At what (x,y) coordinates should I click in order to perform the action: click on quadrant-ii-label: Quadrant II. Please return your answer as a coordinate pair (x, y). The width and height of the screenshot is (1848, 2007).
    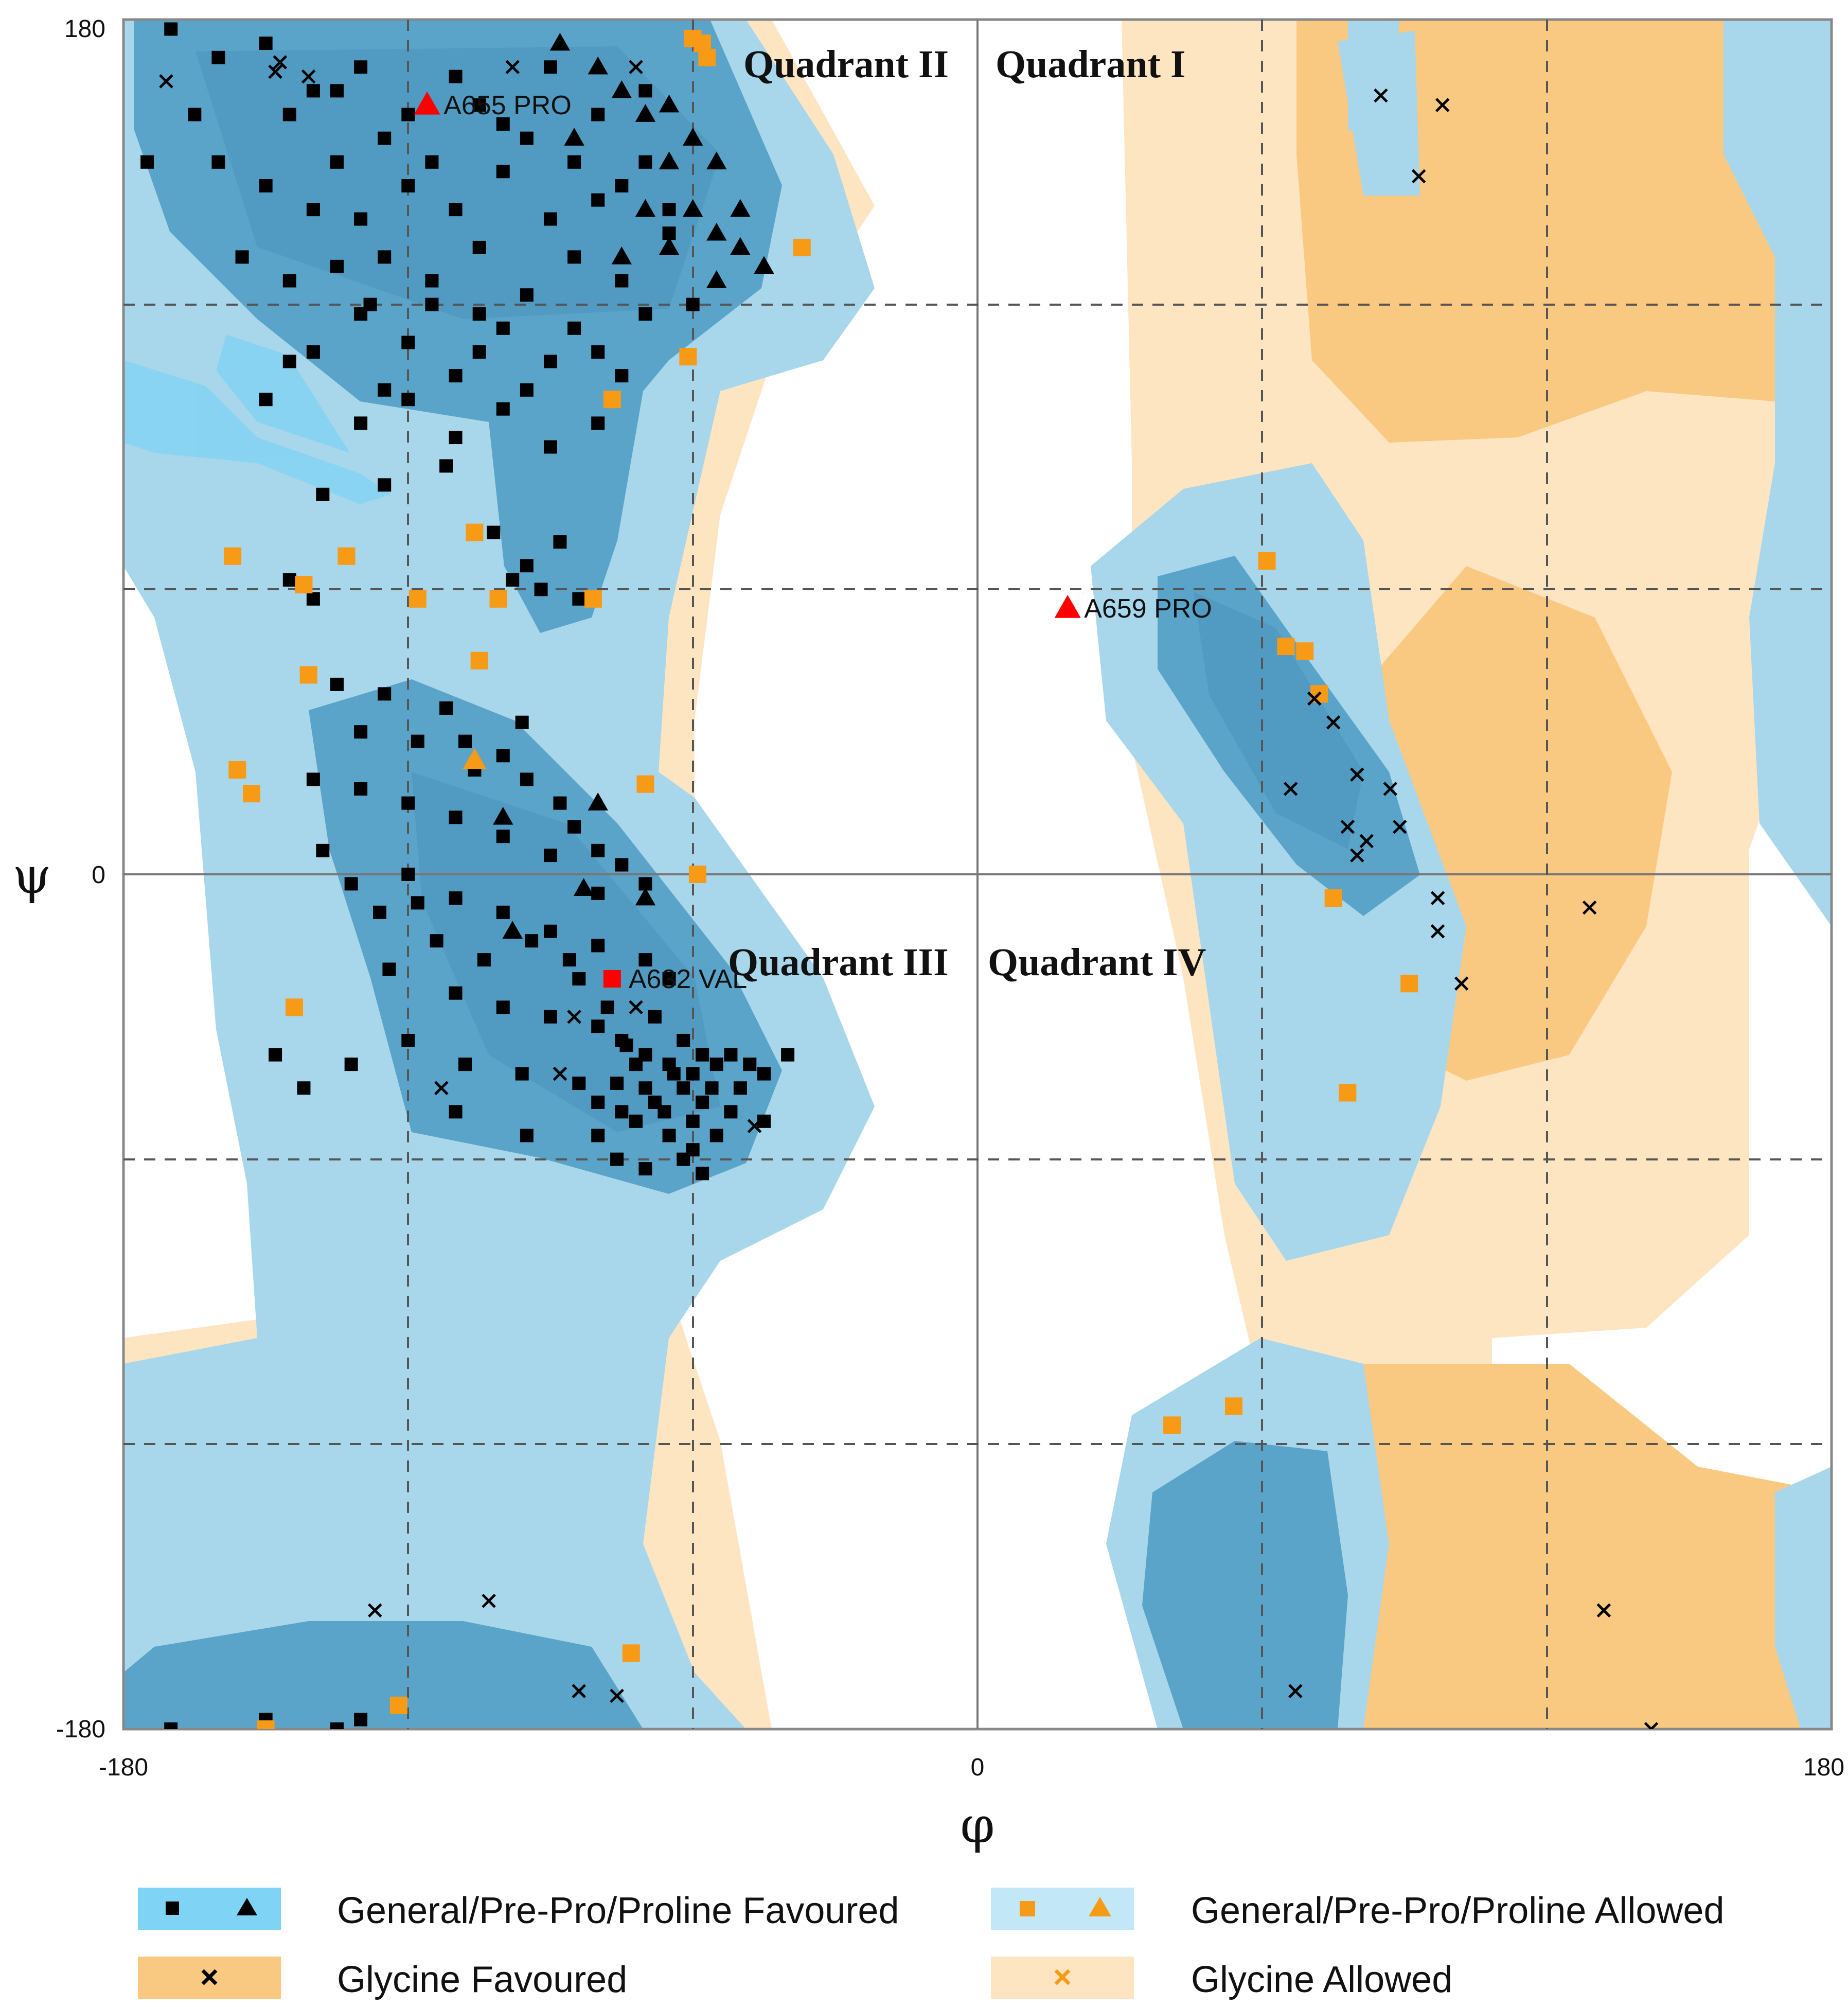
    Looking at the image, I should click on (846, 64).